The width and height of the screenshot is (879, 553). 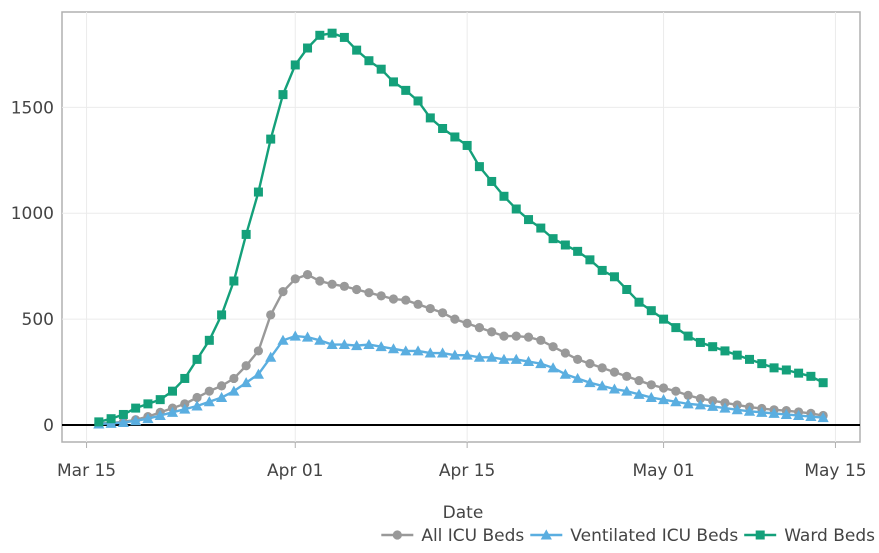 What do you see at coordinates (546, 534) in the screenshot?
I see `legend-marker` at bounding box center [546, 534].